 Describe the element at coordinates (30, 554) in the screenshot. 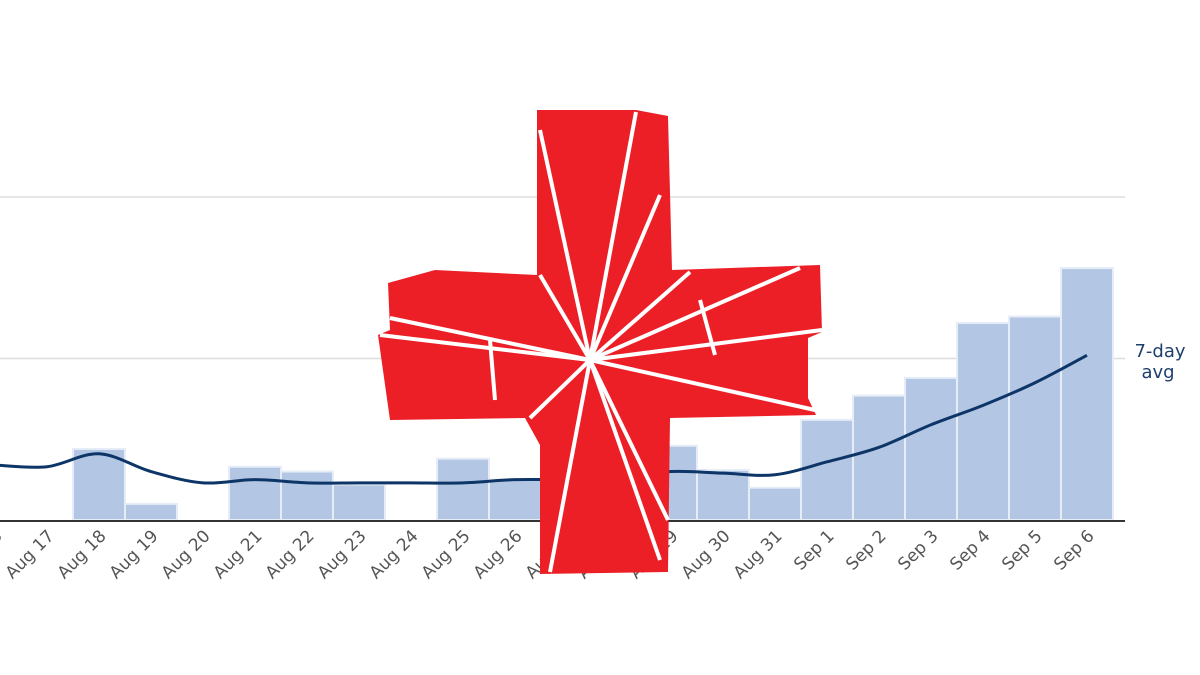

I see `x-tick-label: Aug 17` at that location.